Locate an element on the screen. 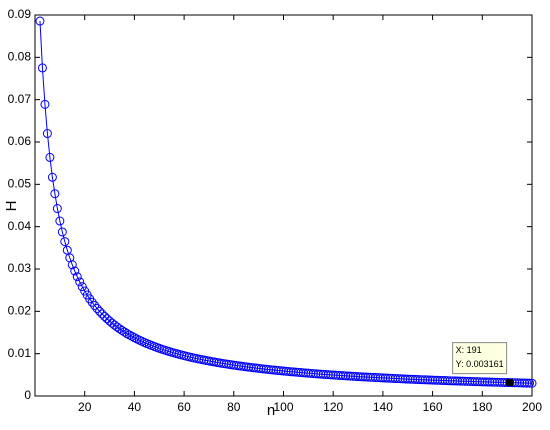 The image size is (550, 430). datatip-marker is located at coordinates (510, 383).